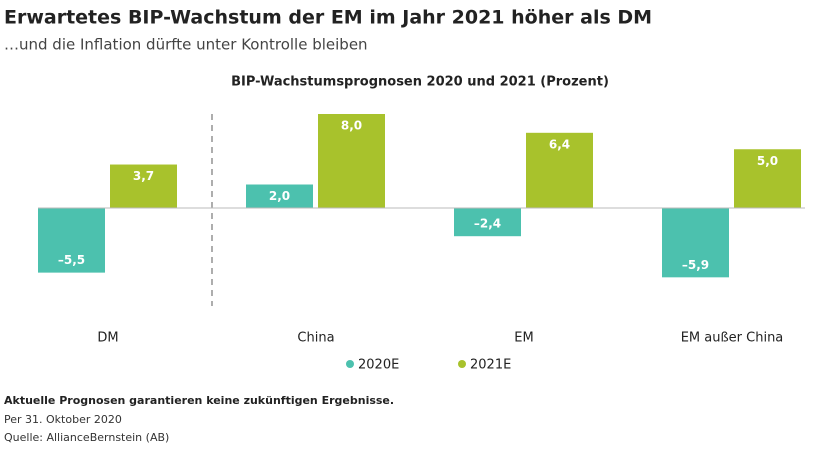 The width and height of the screenshot is (840, 450). Describe the element at coordinates (71, 260) in the screenshot. I see `data-label: –5,5` at that location.